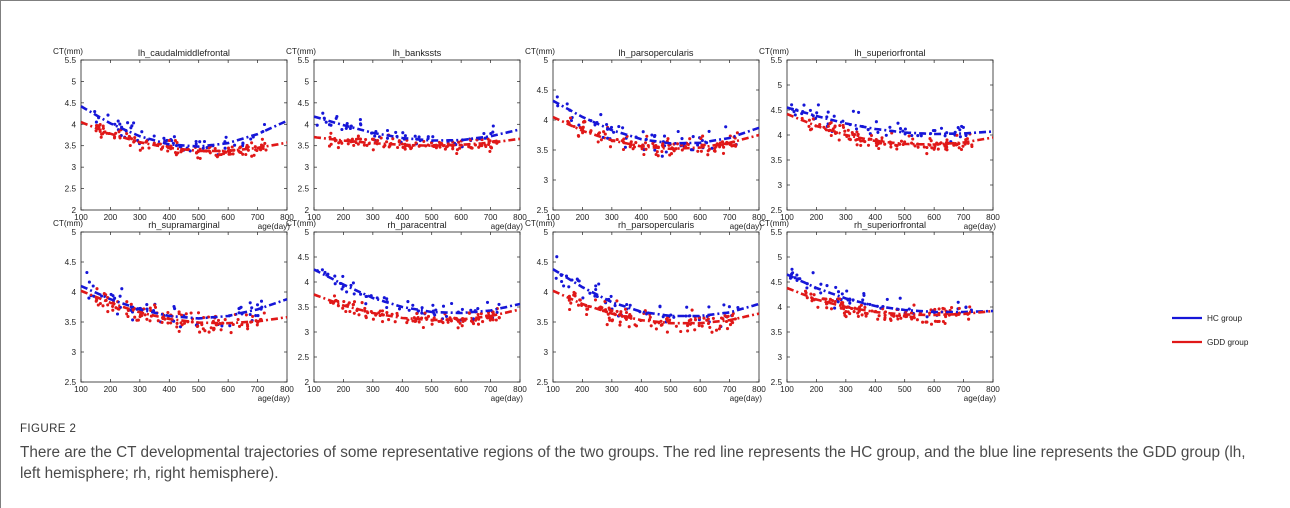 This screenshot has width=1290, height=508. What do you see at coordinates (417, 135) in the screenshot?
I see `axes-box` at bounding box center [417, 135].